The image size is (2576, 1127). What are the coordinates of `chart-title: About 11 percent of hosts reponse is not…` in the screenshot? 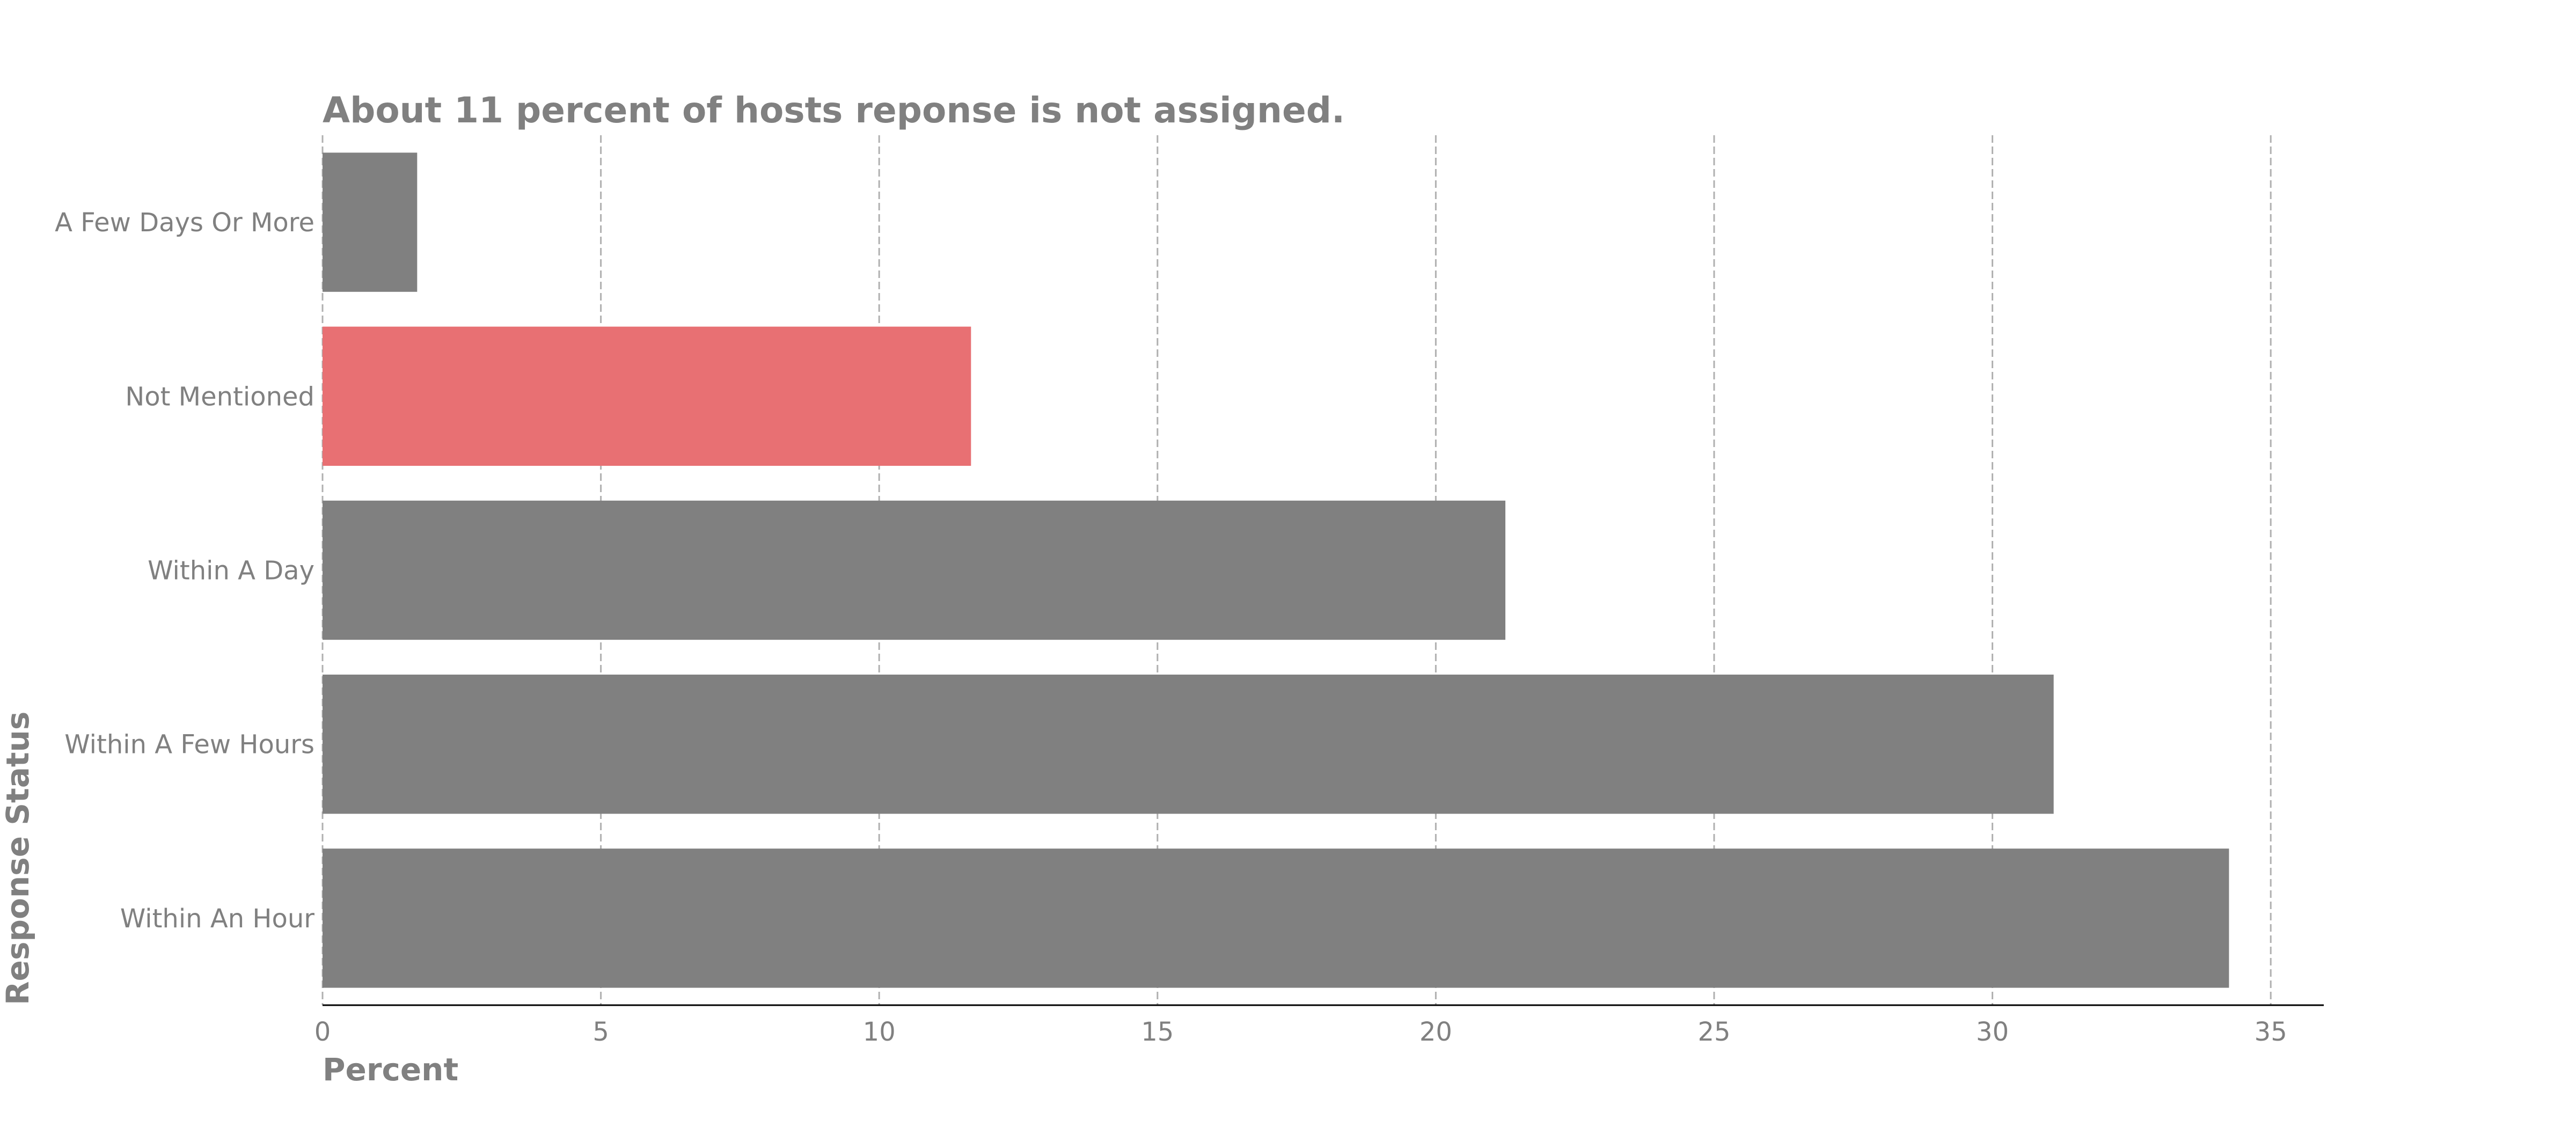 It's located at (834, 110).